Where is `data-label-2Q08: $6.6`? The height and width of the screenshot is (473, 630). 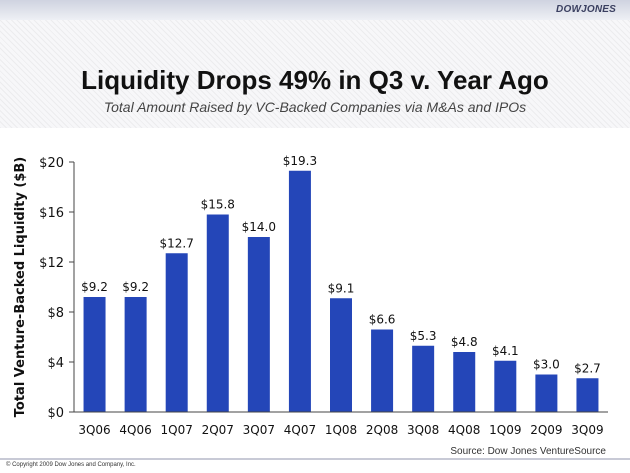 data-label-2Q08: $6.6 is located at coordinates (382, 320).